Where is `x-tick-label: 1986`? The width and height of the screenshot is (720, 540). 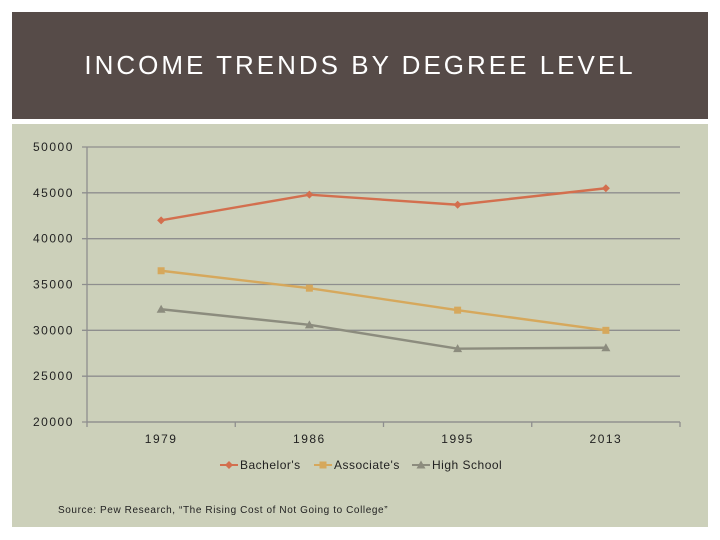 x-tick-label: 1986 is located at coordinates (309, 439).